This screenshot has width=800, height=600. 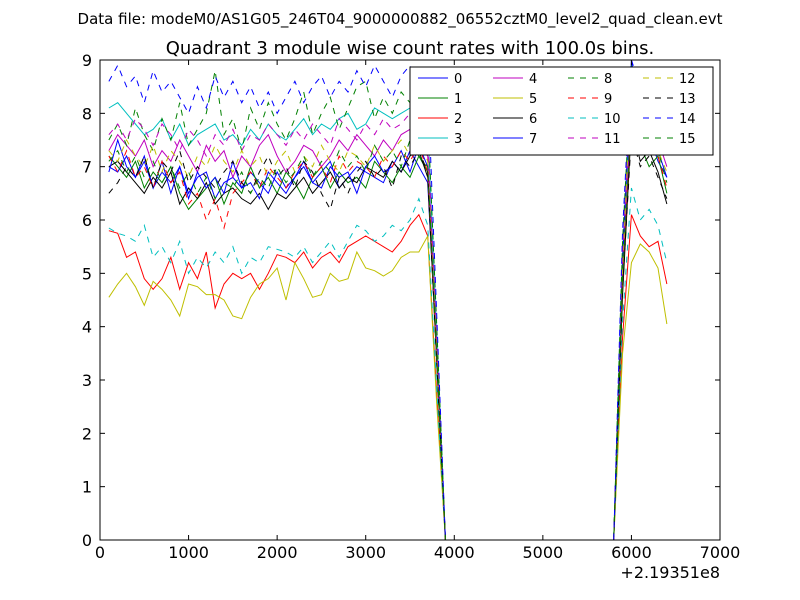 I want to click on legend-label-11: 11, so click(x=612, y=139).